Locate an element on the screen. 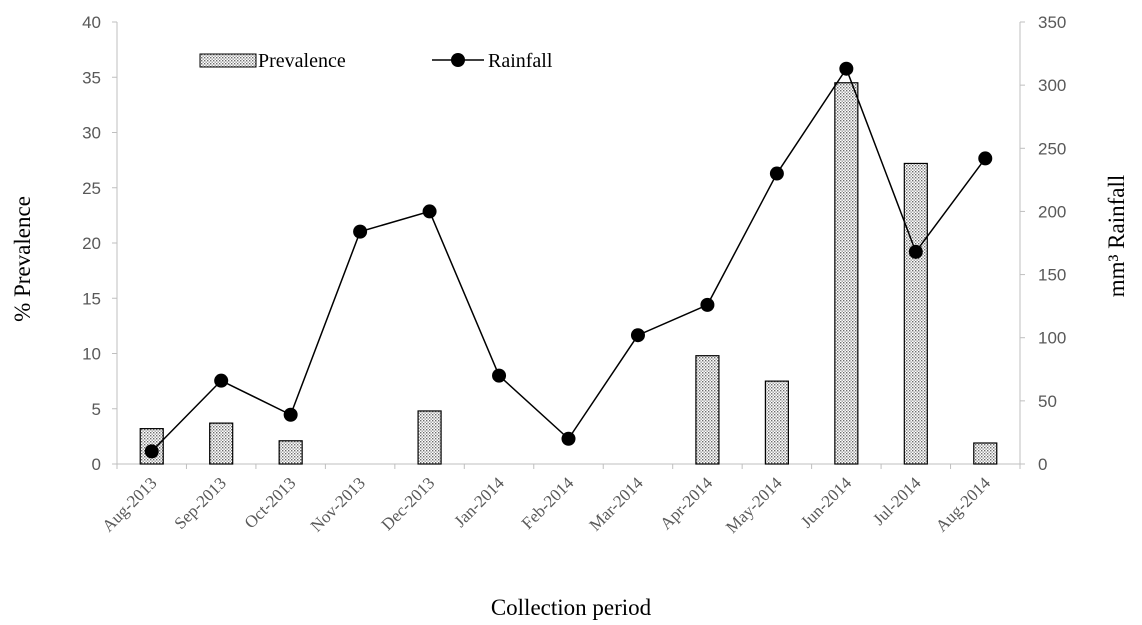 The image size is (1142, 625). x-axis-title: Collection period is located at coordinates (571, 607).